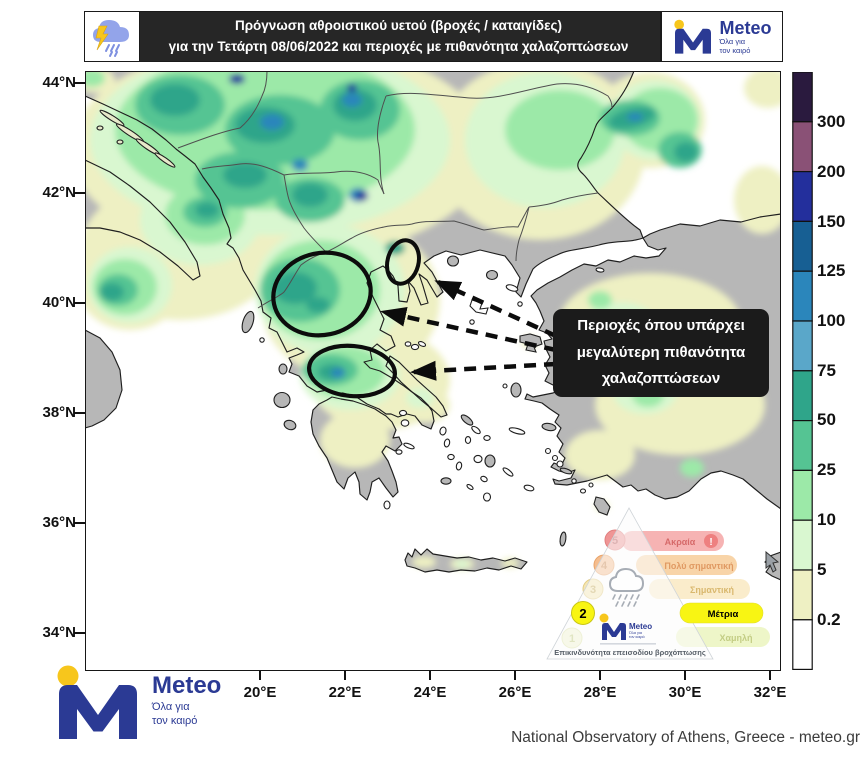 The width and height of the screenshot is (868, 758). I want to click on lat-tick-label-34: 34°N, so click(59, 632).